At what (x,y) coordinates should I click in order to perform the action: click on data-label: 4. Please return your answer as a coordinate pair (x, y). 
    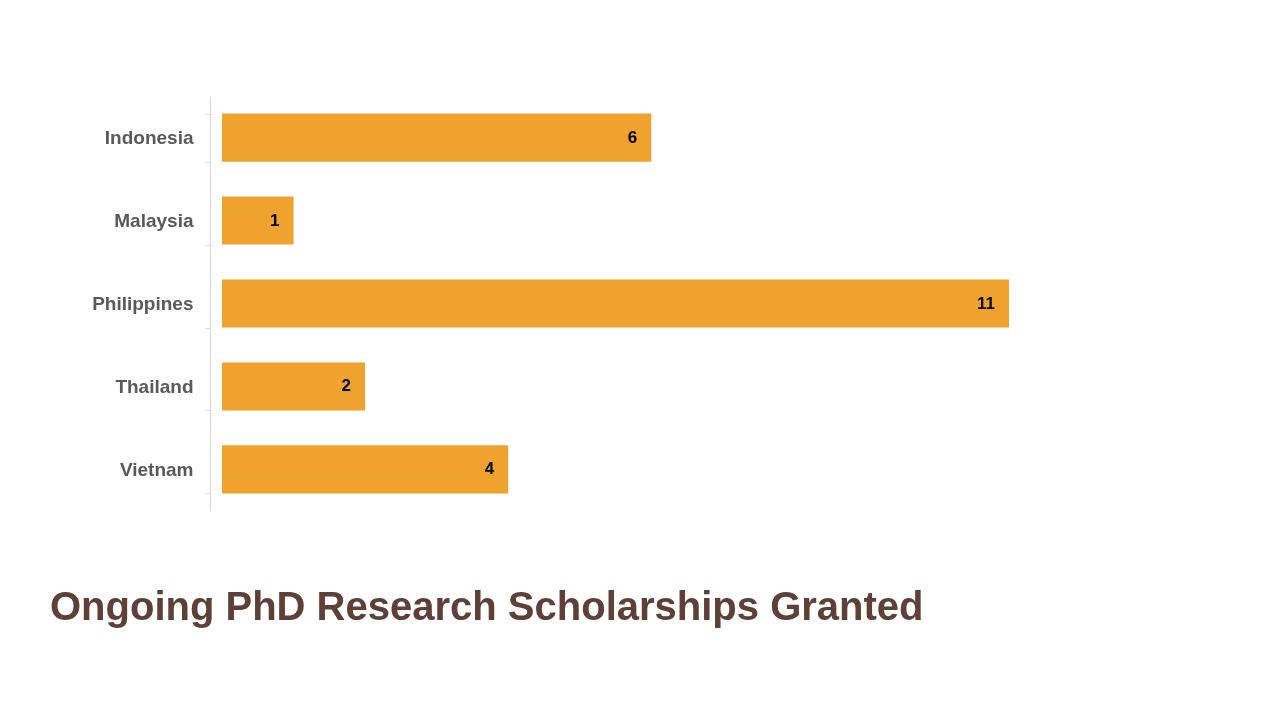
    Looking at the image, I should click on (489, 469).